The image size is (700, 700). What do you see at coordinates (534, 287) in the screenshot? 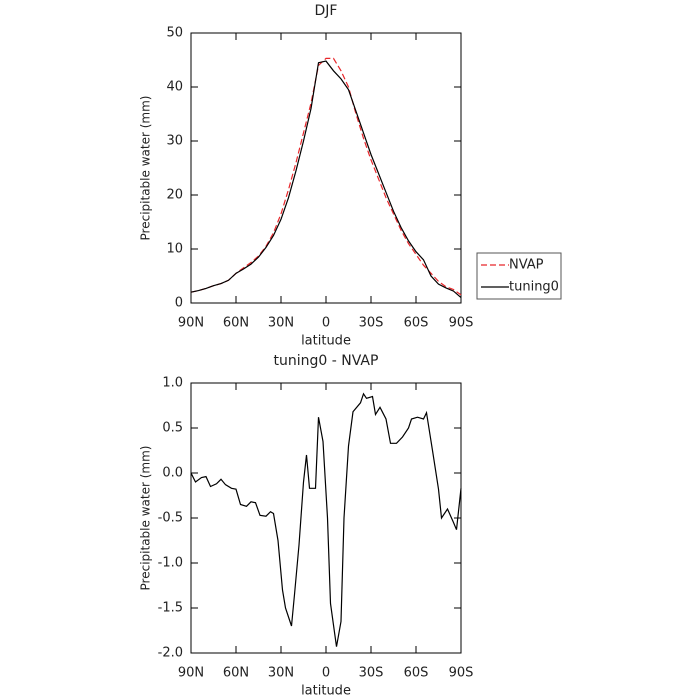
I see `legend-label: tuning0` at bounding box center [534, 287].